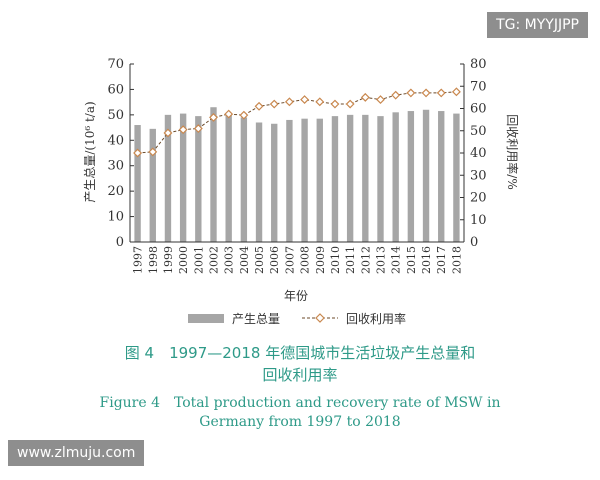  What do you see at coordinates (229, 260) in the screenshot?
I see `x-tick-label: 2003` at bounding box center [229, 260].